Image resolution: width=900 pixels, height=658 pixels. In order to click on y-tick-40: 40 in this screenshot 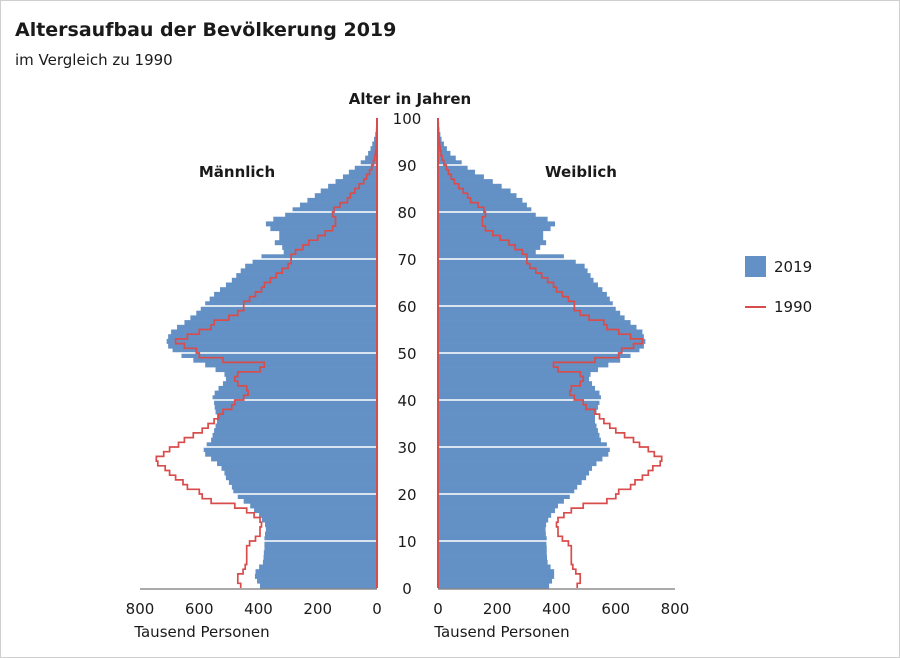, I will do `click(406, 401)`.